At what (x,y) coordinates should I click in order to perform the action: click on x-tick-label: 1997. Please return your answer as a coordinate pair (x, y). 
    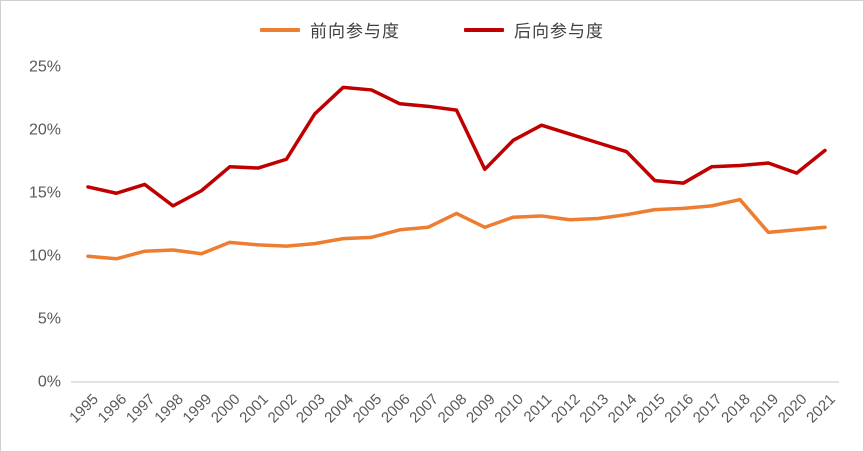
    Looking at the image, I should click on (141, 409).